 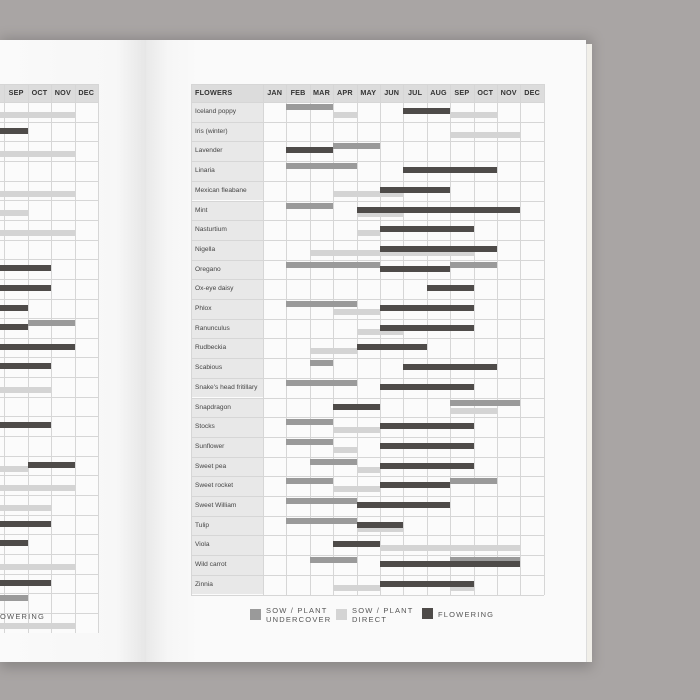 I want to click on row-label: Sunflower, so click(x=227, y=446).